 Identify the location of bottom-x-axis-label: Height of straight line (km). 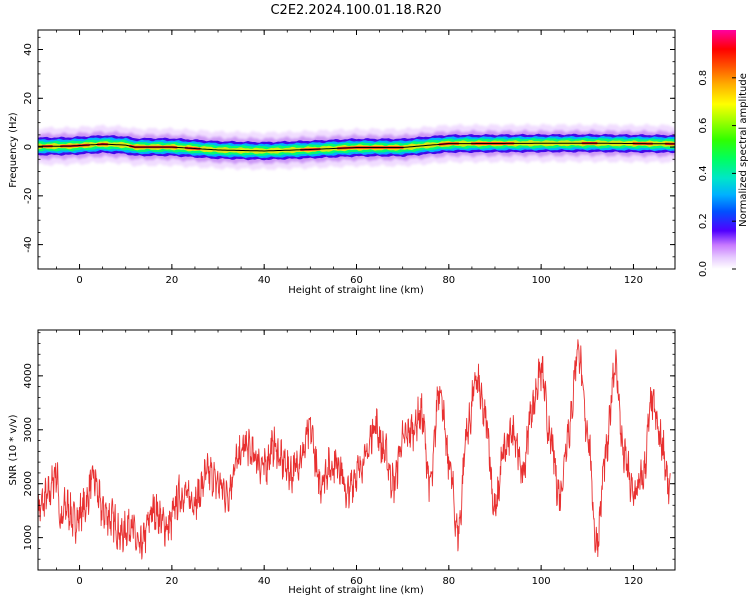
(356, 590).